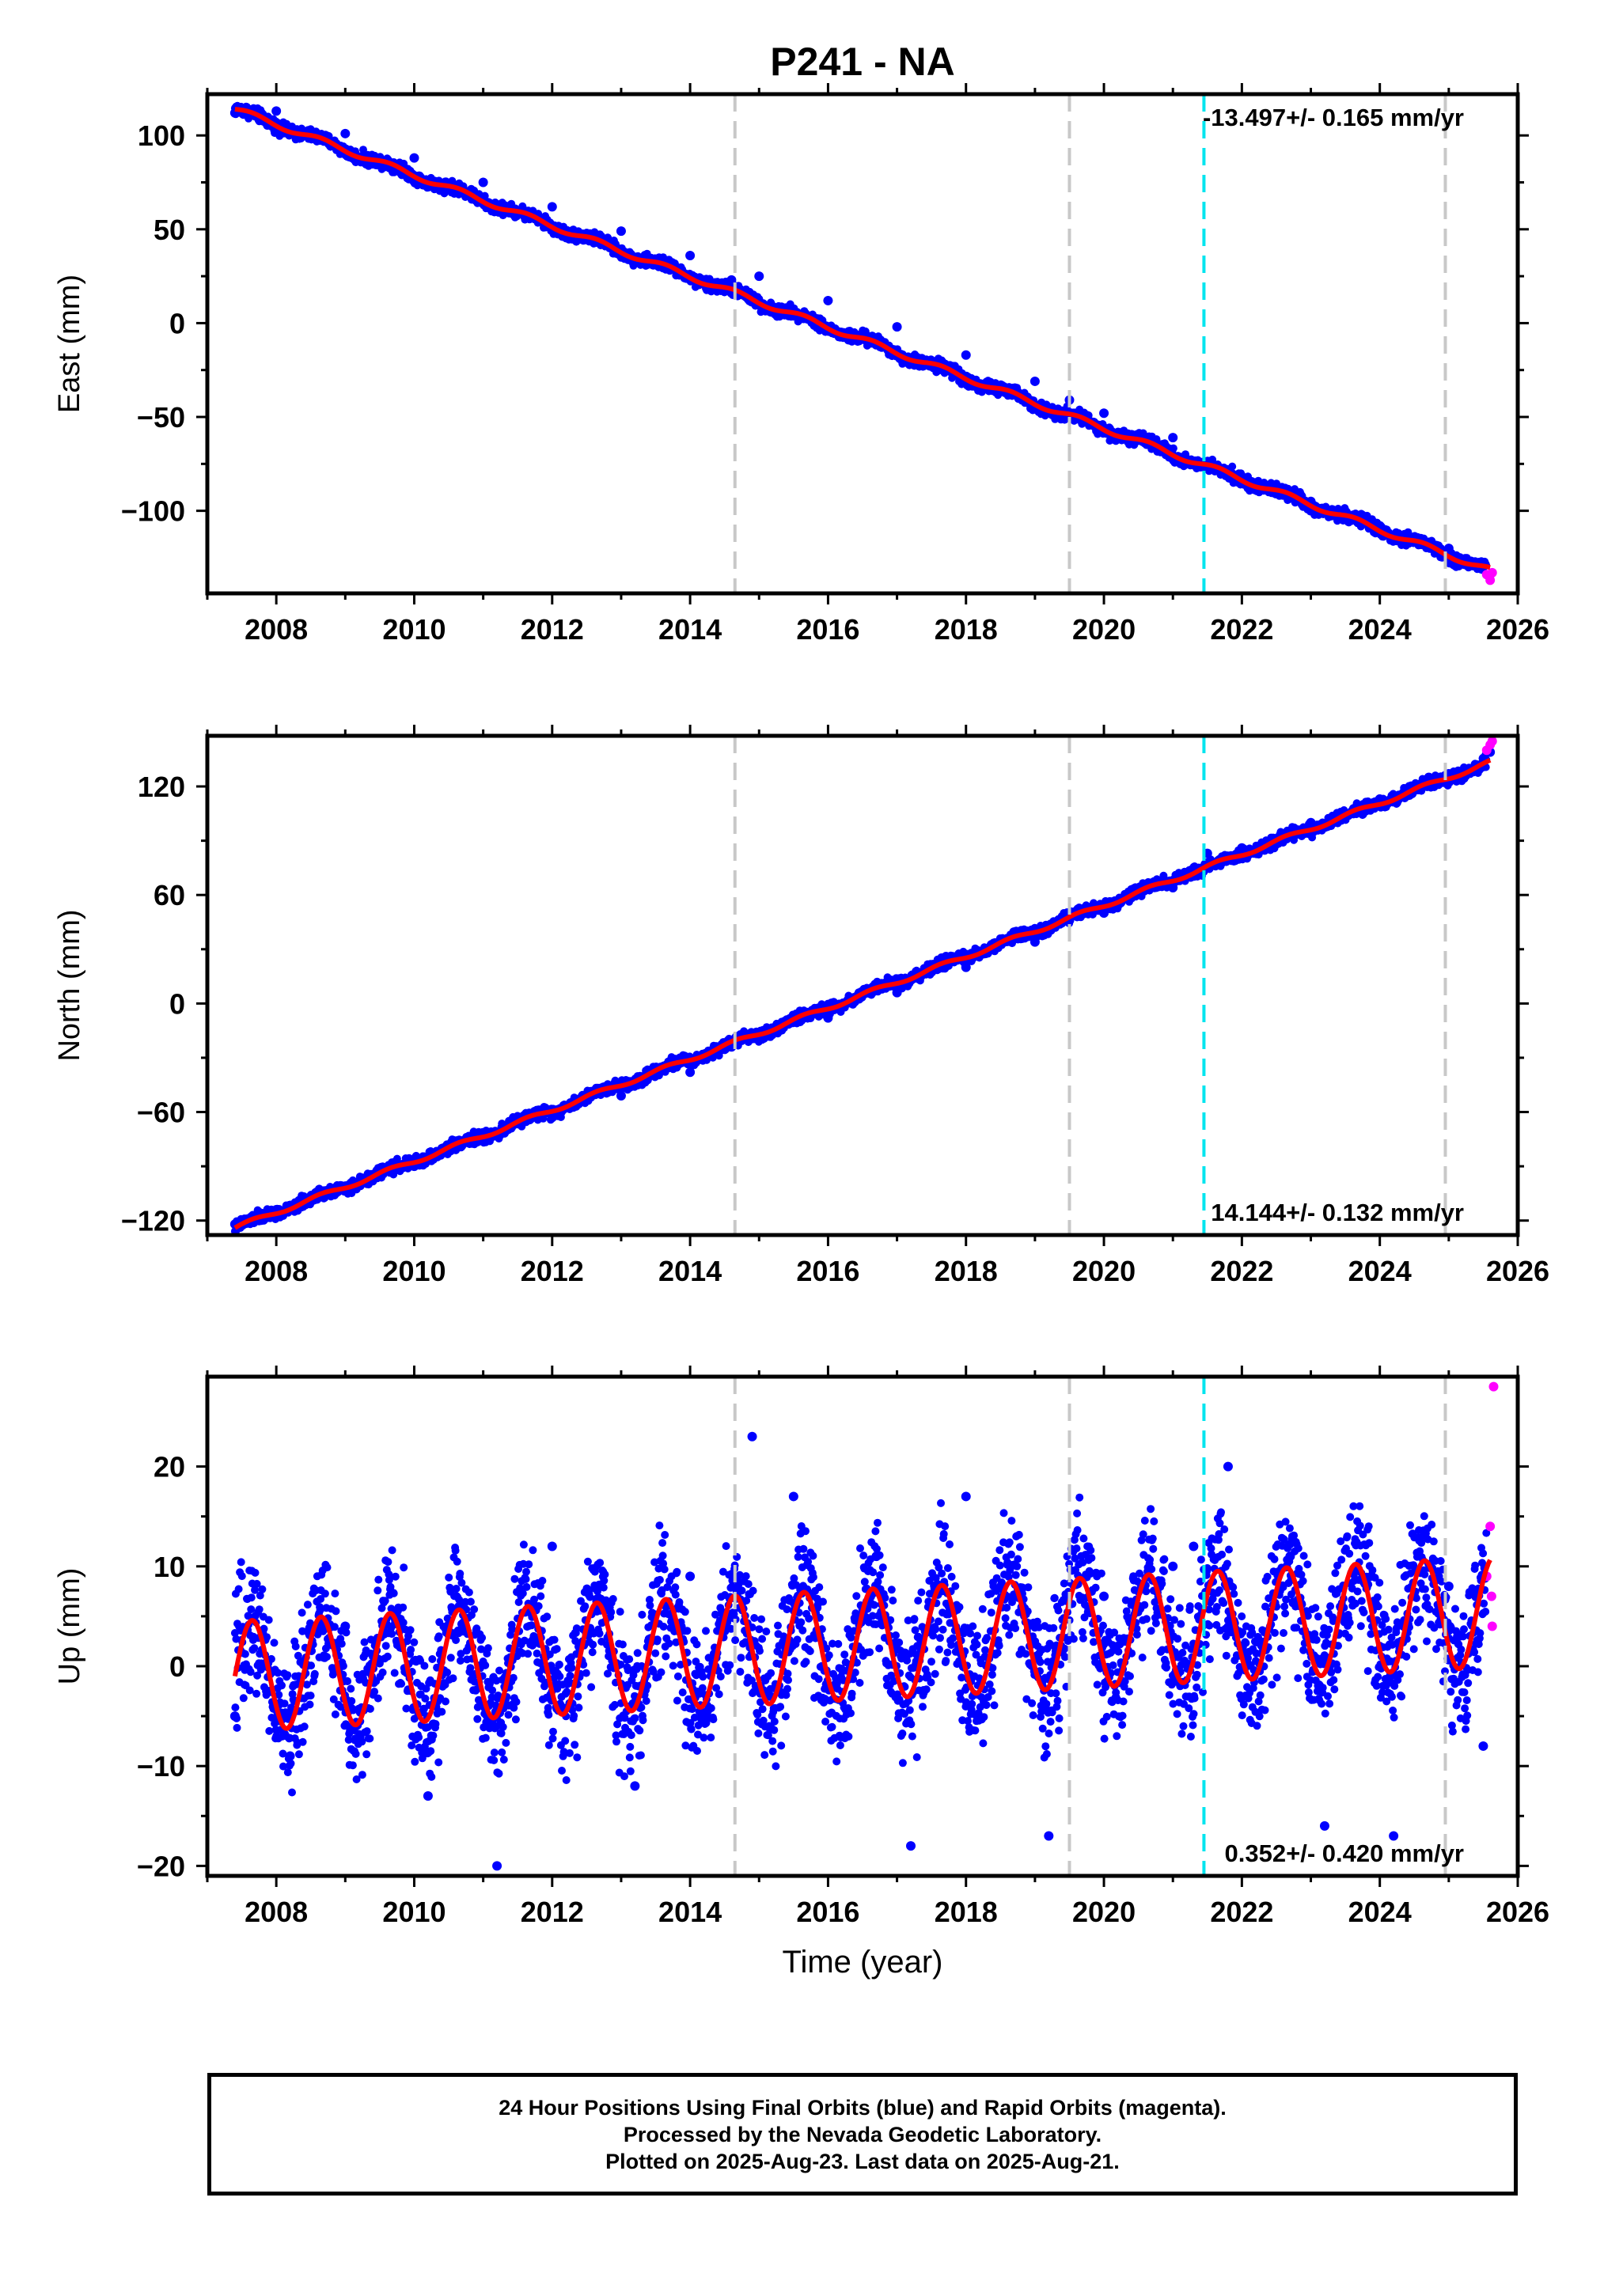 This screenshot has height=2296, width=1604. I want to click on y-tick-label: 0, so click(177, 323).